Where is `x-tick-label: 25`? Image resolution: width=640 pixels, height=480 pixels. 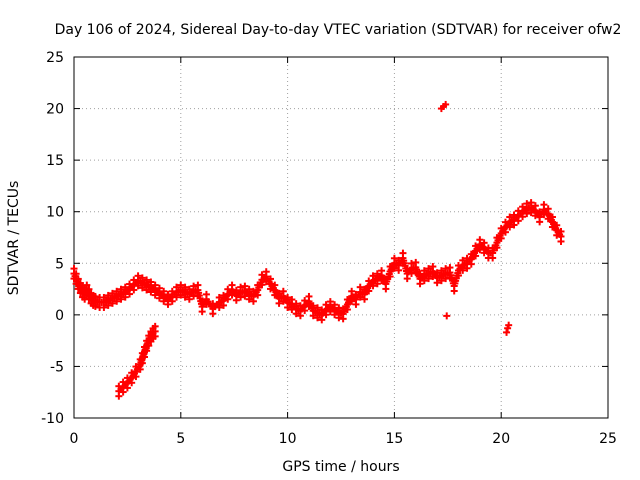
x-tick-label: 25 is located at coordinates (608, 439).